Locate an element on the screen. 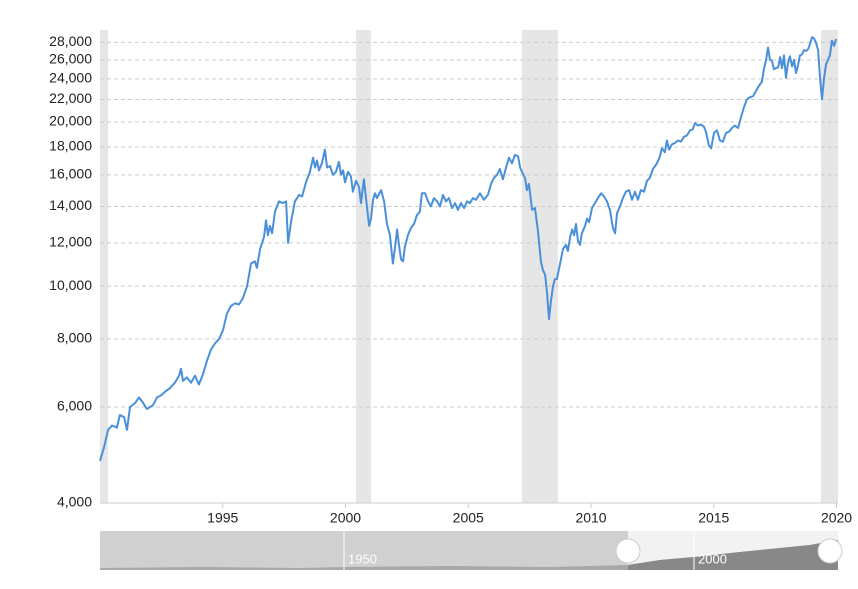 This screenshot has width=858, height=589. y-tick-label: 26,000 is located at coordinates (70, 59).